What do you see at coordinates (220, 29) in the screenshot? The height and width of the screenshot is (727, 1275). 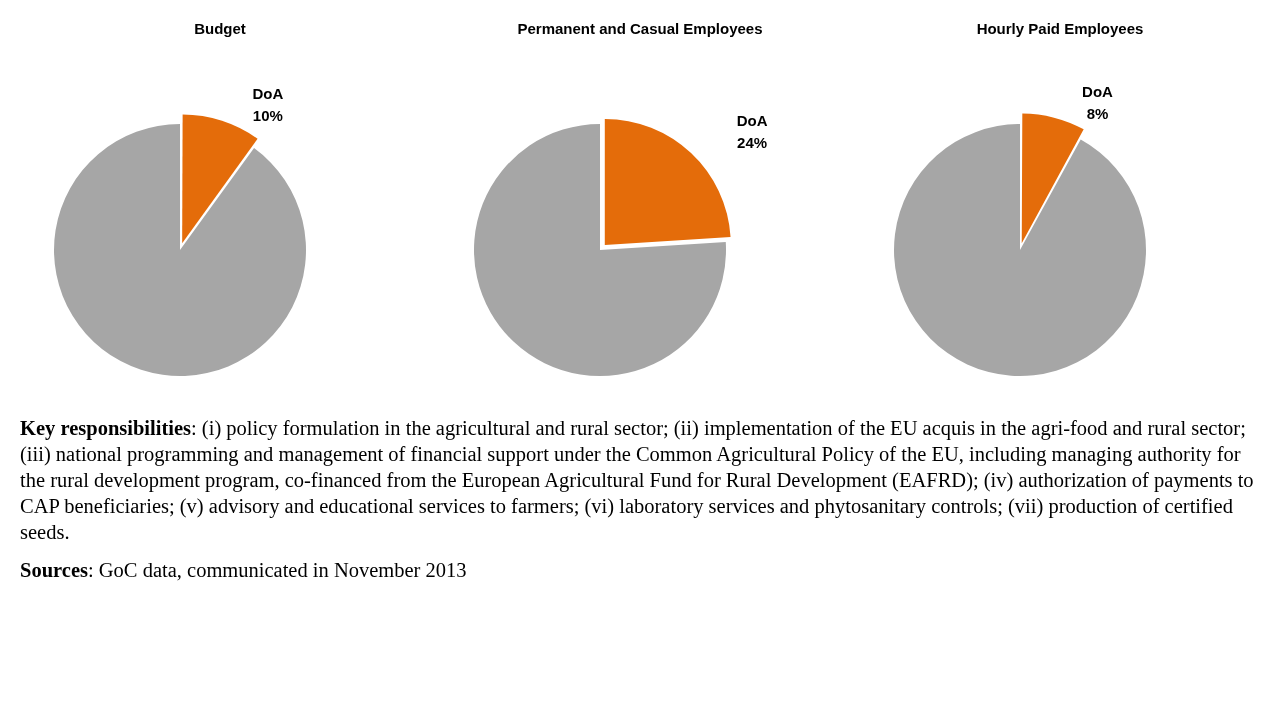 I see `chart-title: Budget` at bounding box center [220, 29].